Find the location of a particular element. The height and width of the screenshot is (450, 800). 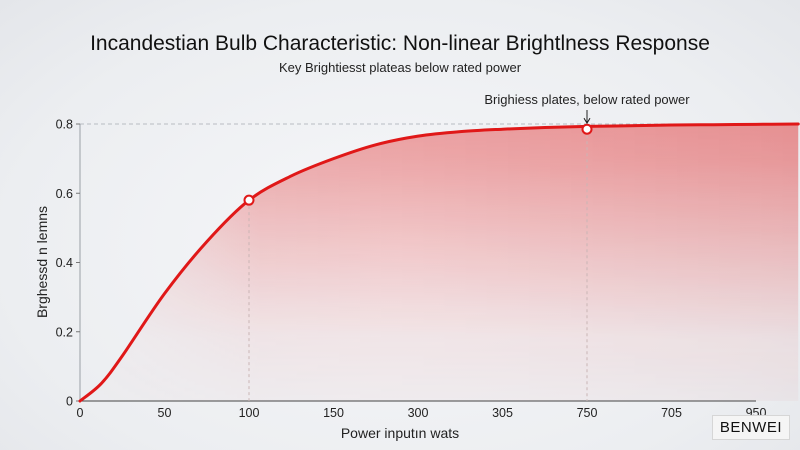

y-tick-label: 0.6 is located at coordinates (64, 194).